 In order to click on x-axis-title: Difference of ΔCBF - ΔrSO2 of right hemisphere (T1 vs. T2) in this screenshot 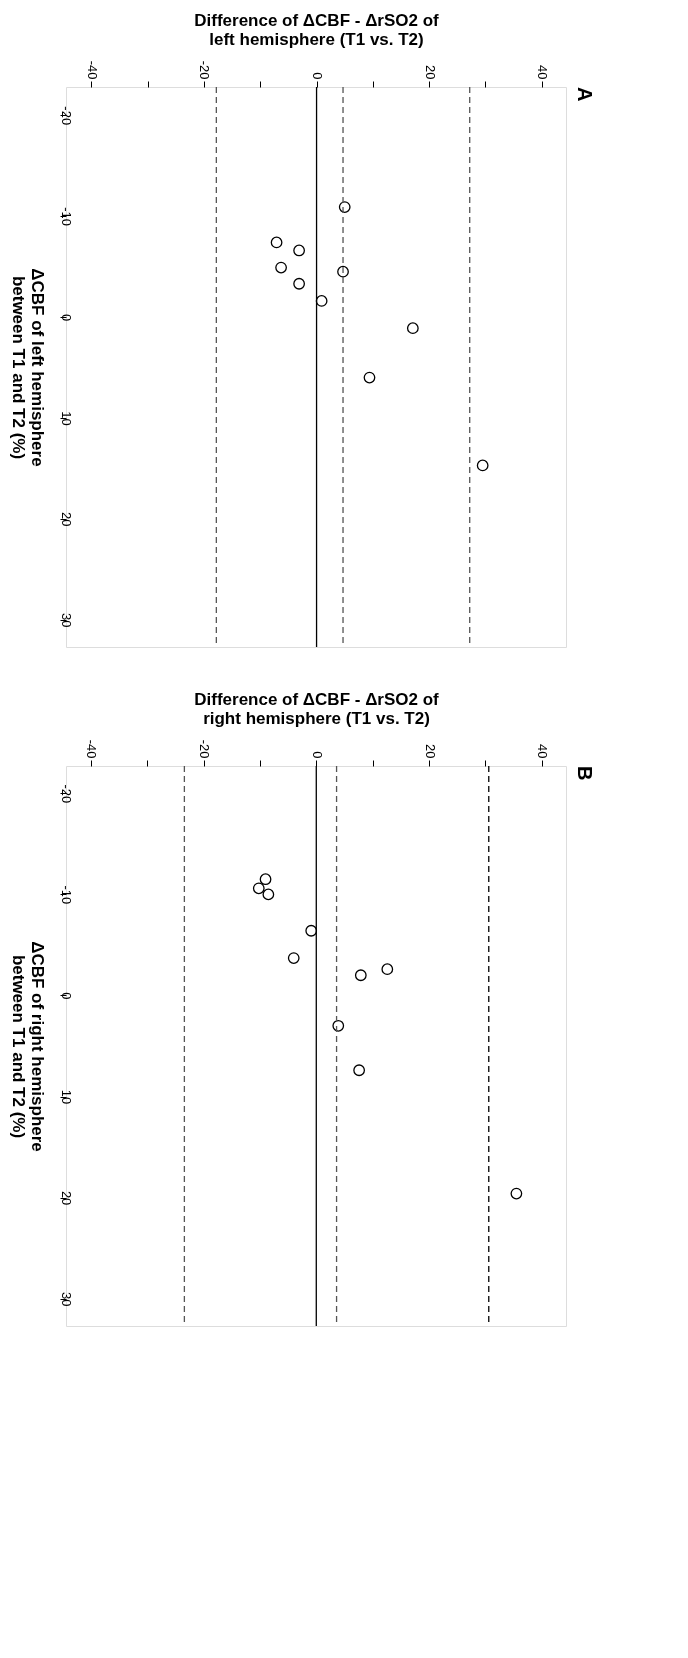, I will do `click(317, 708)`.